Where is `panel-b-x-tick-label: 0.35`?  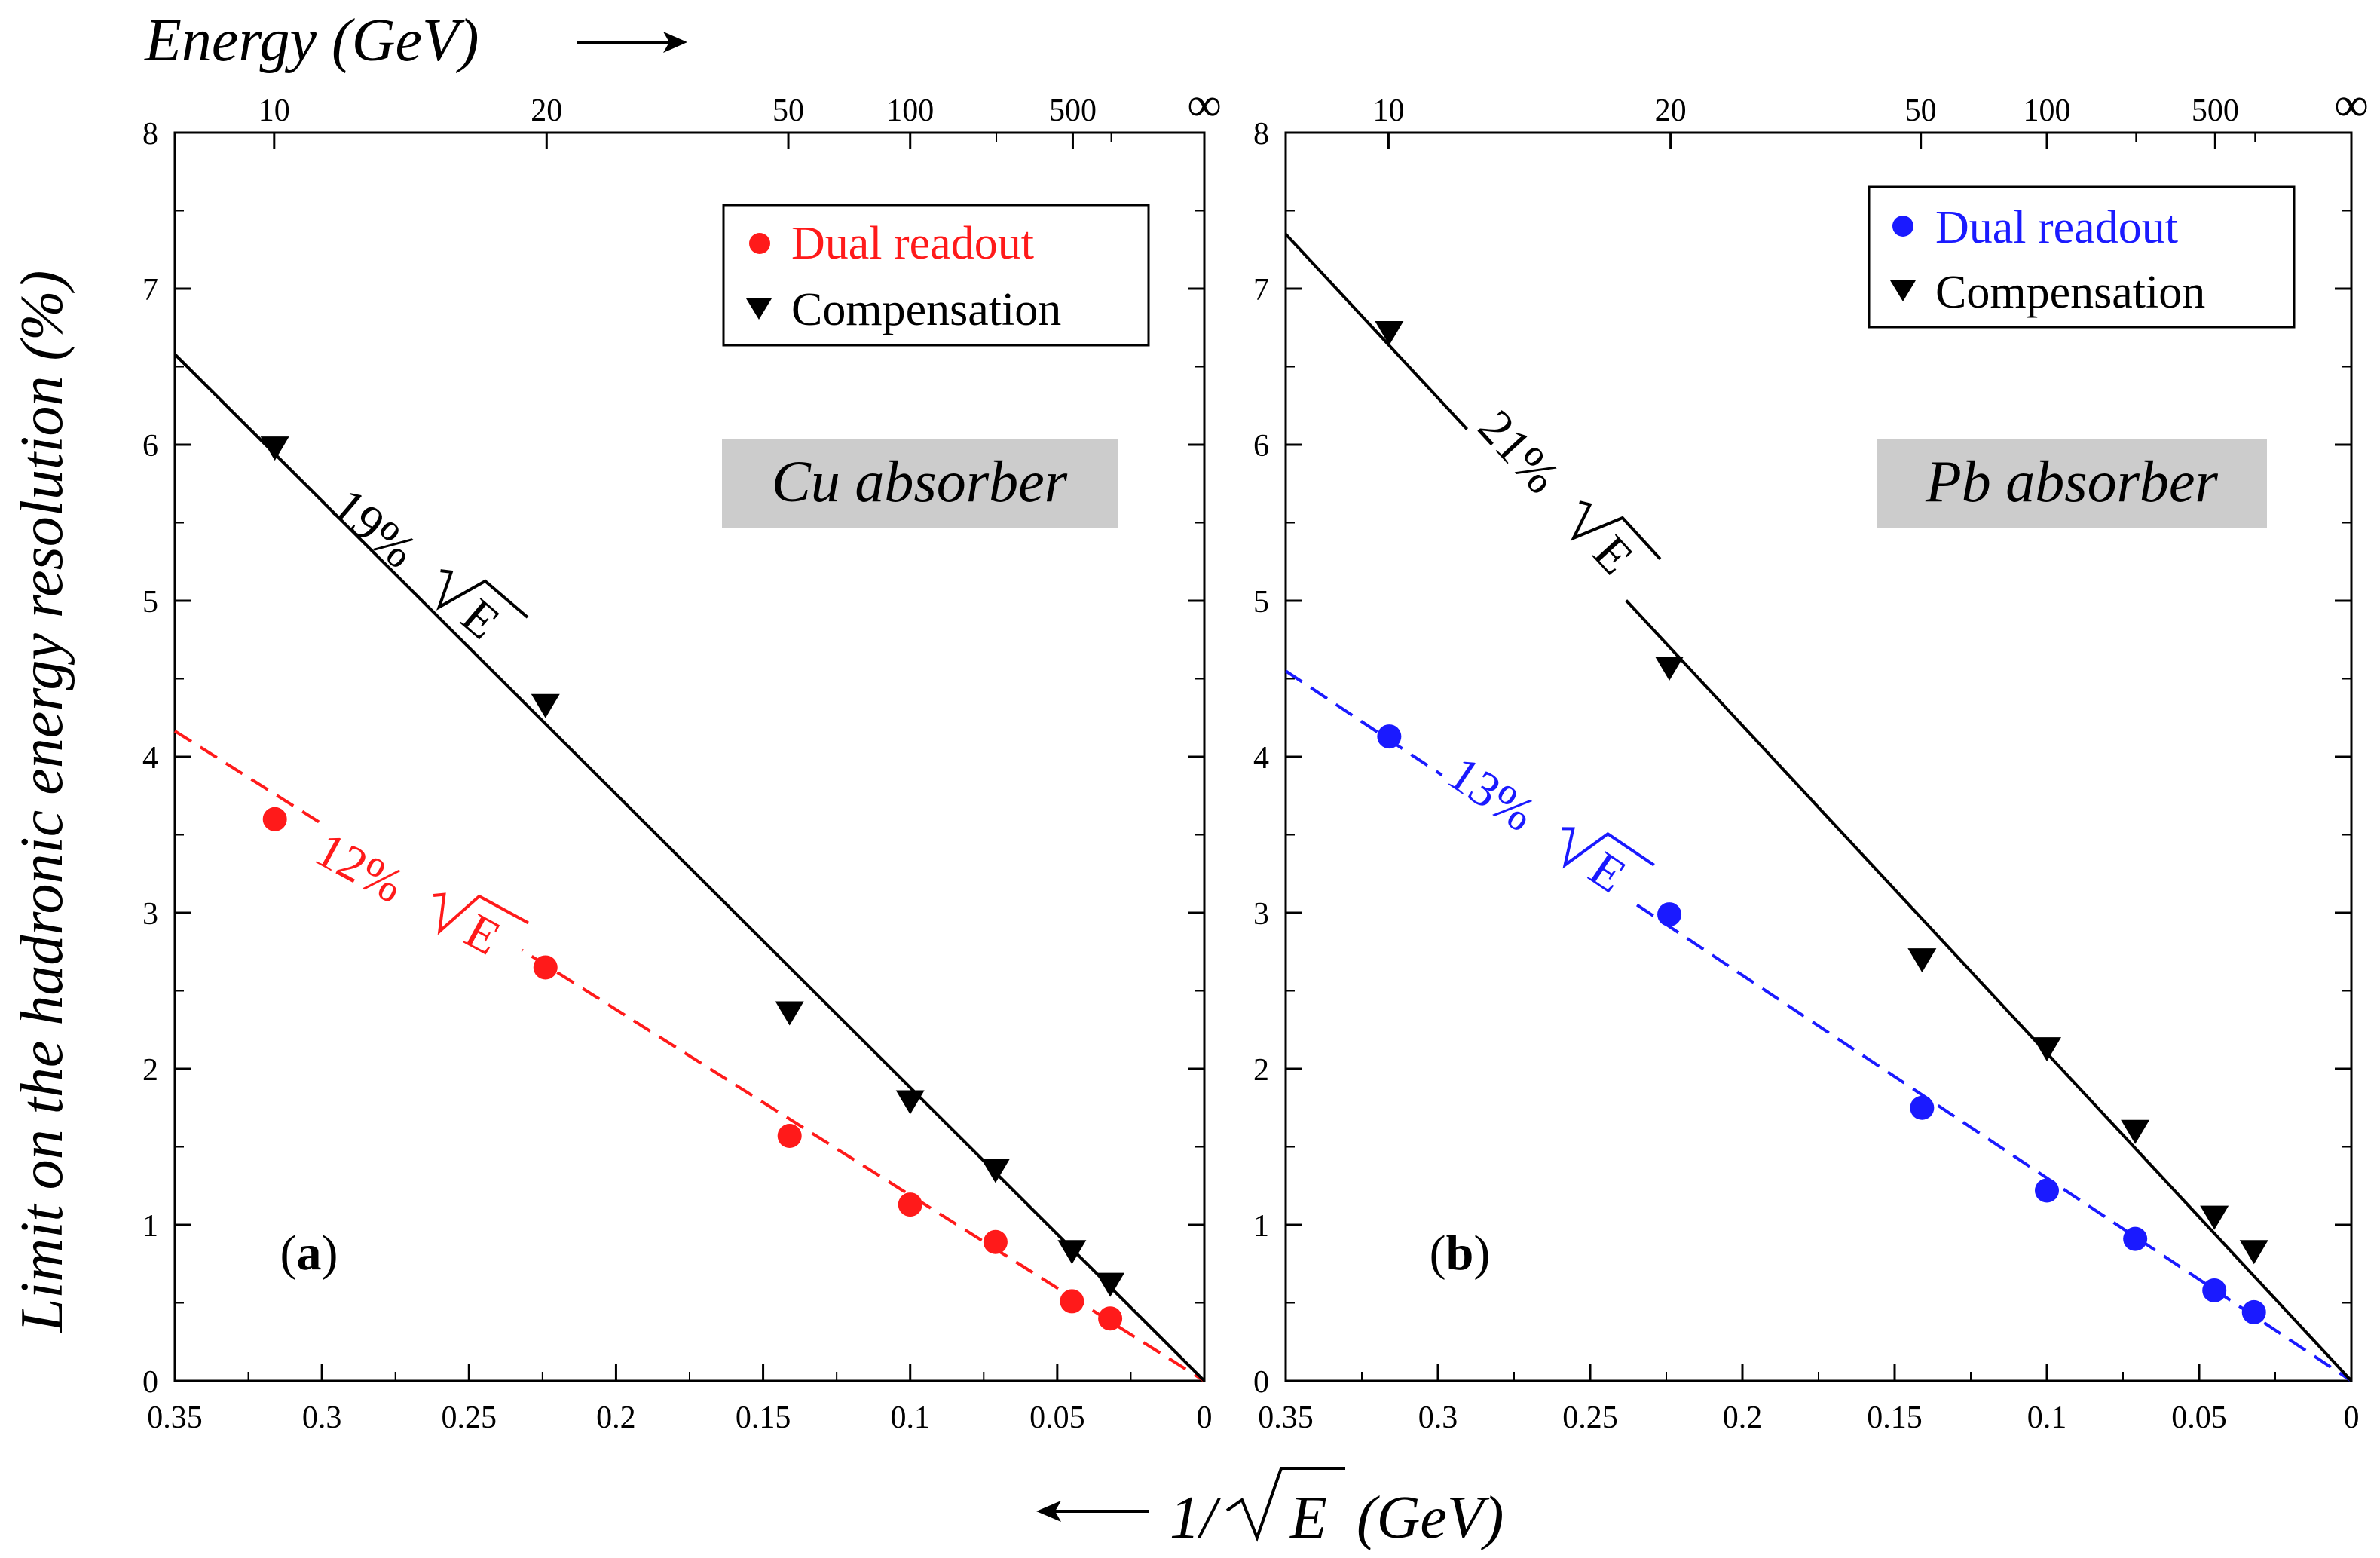 panel-b-x-tick-label: 0.35 is located at coordinates (1286, 1417).